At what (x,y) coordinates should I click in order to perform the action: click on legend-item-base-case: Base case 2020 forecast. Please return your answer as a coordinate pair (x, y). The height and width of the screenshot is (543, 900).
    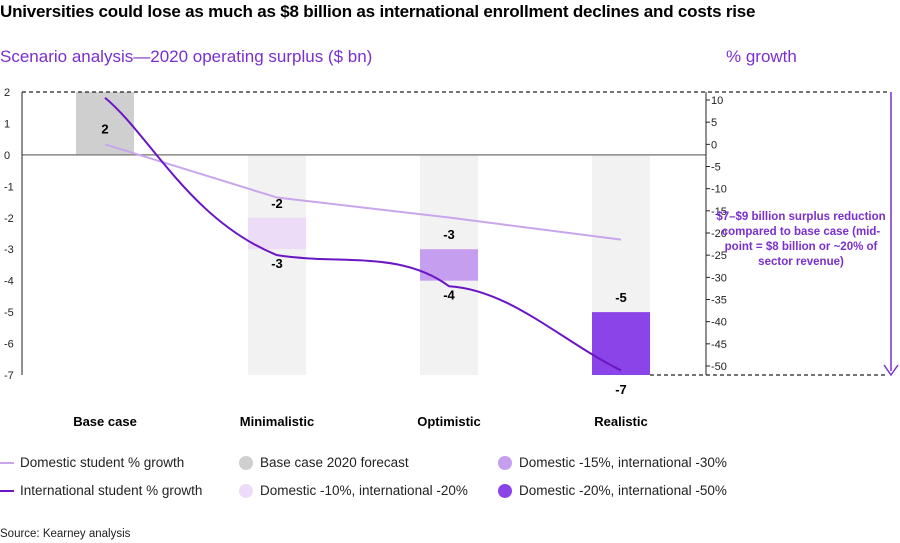
    Looking at the image, I should click on (364, 463).